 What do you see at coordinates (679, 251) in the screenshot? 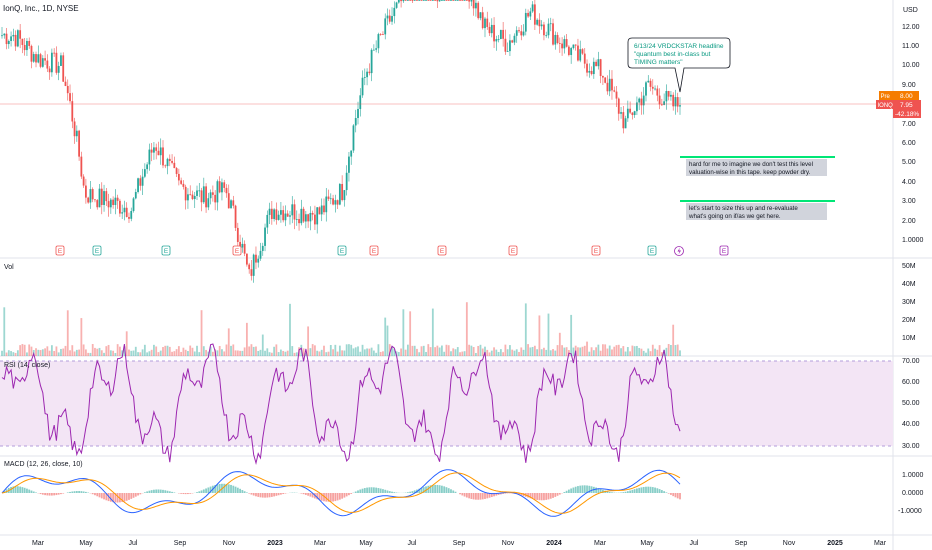
I see `lightning-icon` at bounding box center [679, 251].